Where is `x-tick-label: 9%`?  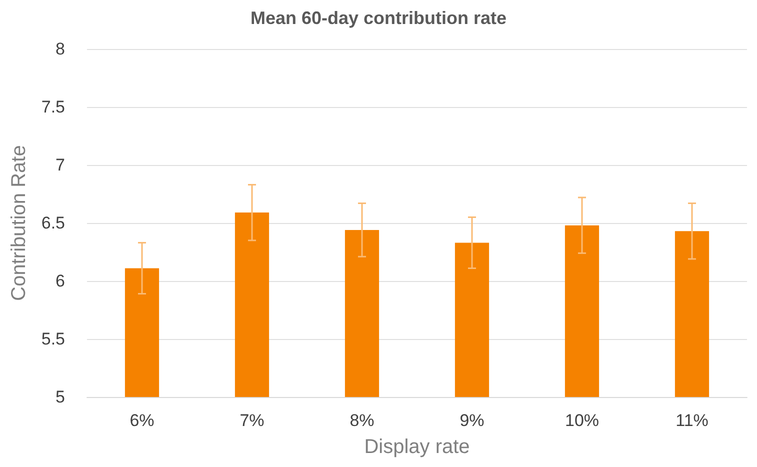 x-tick-label: 9% is located at coordinates (472, 420).